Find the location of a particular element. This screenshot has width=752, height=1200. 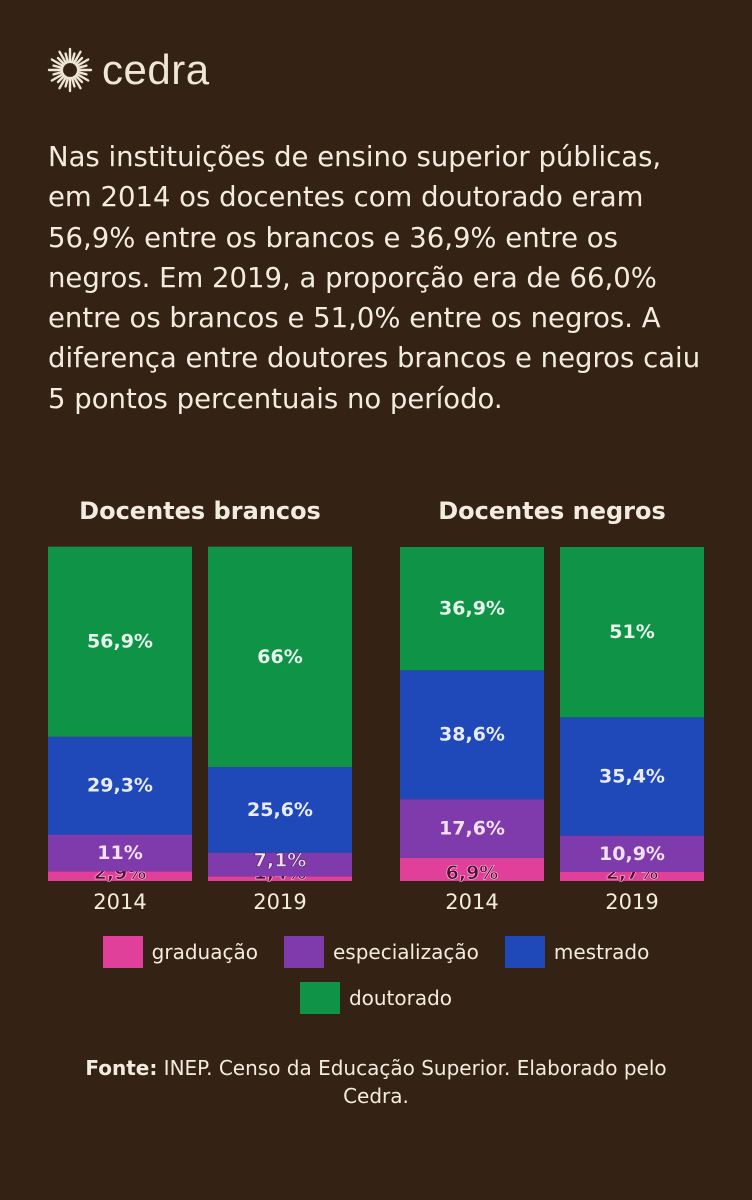

x-tick-label-g0-2019: 2019 is located at coordinates (279, 902).